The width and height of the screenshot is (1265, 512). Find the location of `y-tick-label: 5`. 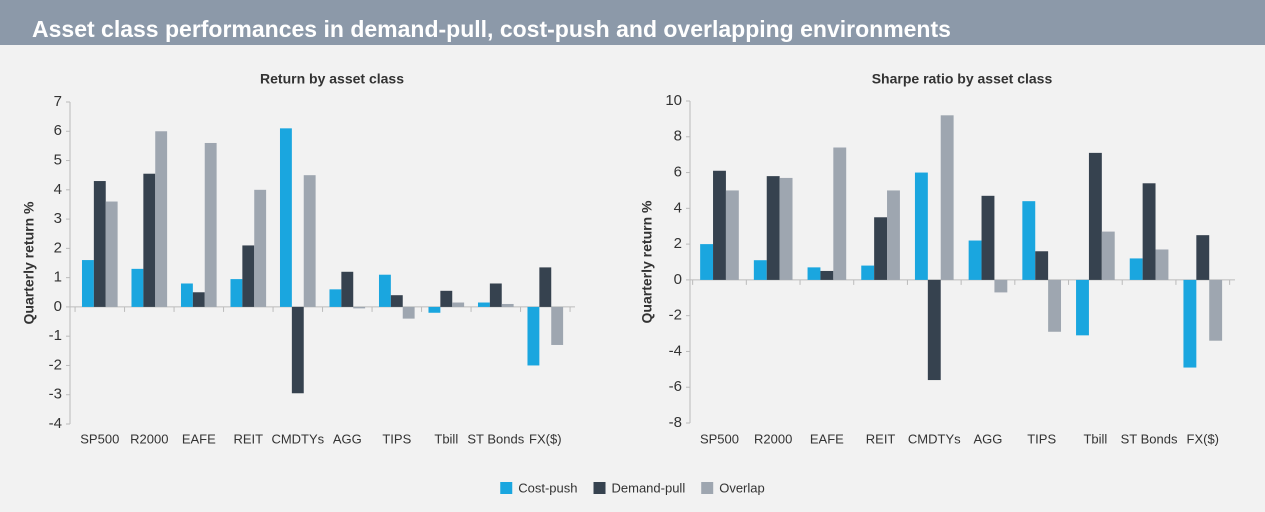

y-tick-label: 5 is located at coordinates (58, 160).